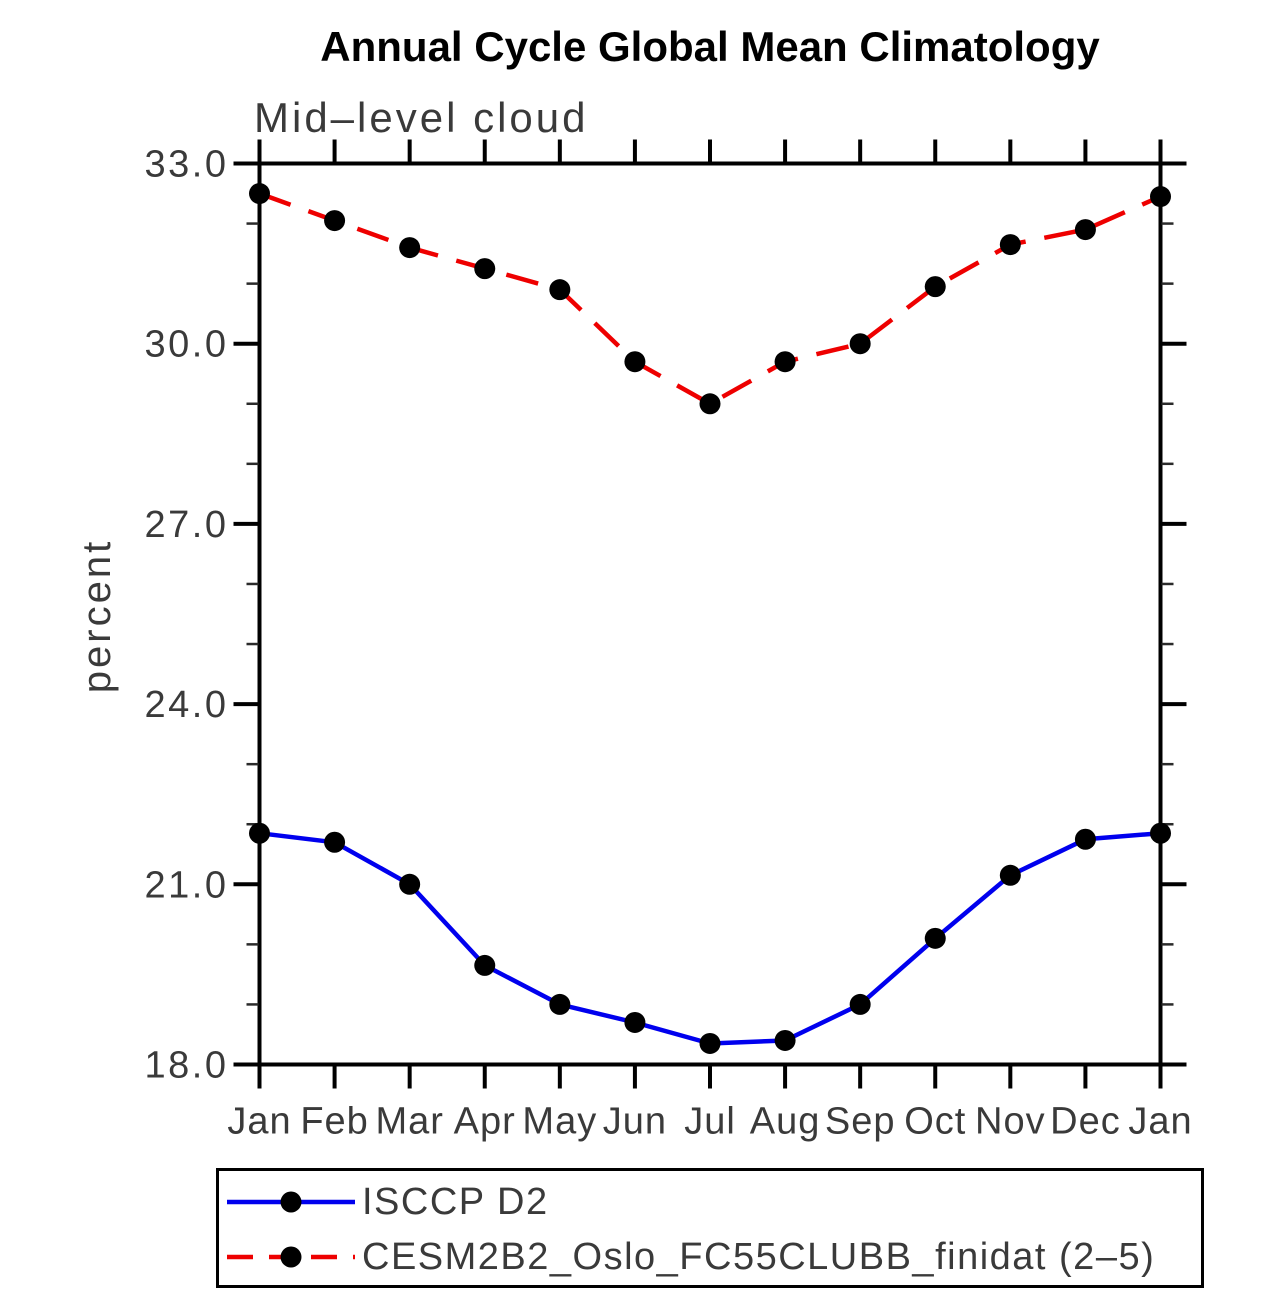 The height and width of the screenshot is (1296, 1285). Describe the element at coordinates (455, 1202) in the screenshot. I see `legend-label: ISCCP D2` at that location.